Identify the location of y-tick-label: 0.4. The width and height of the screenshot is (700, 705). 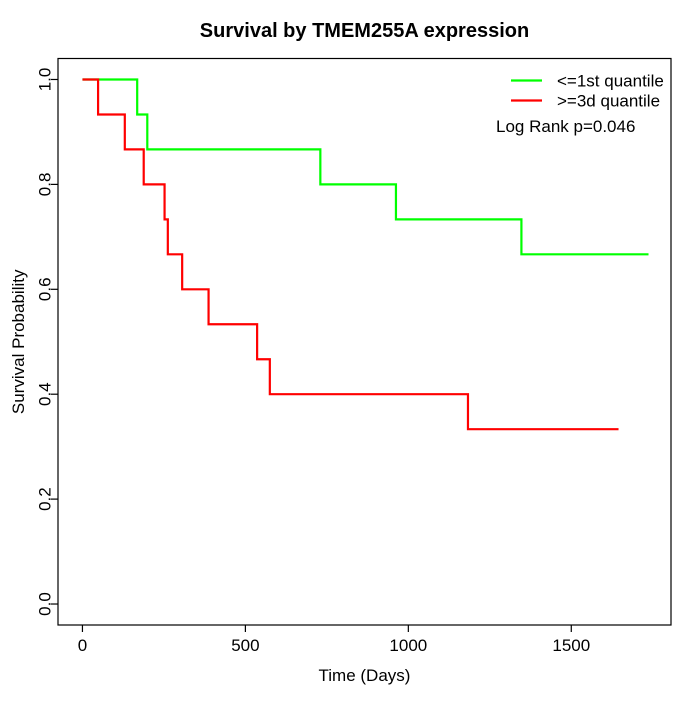
(45, 394).